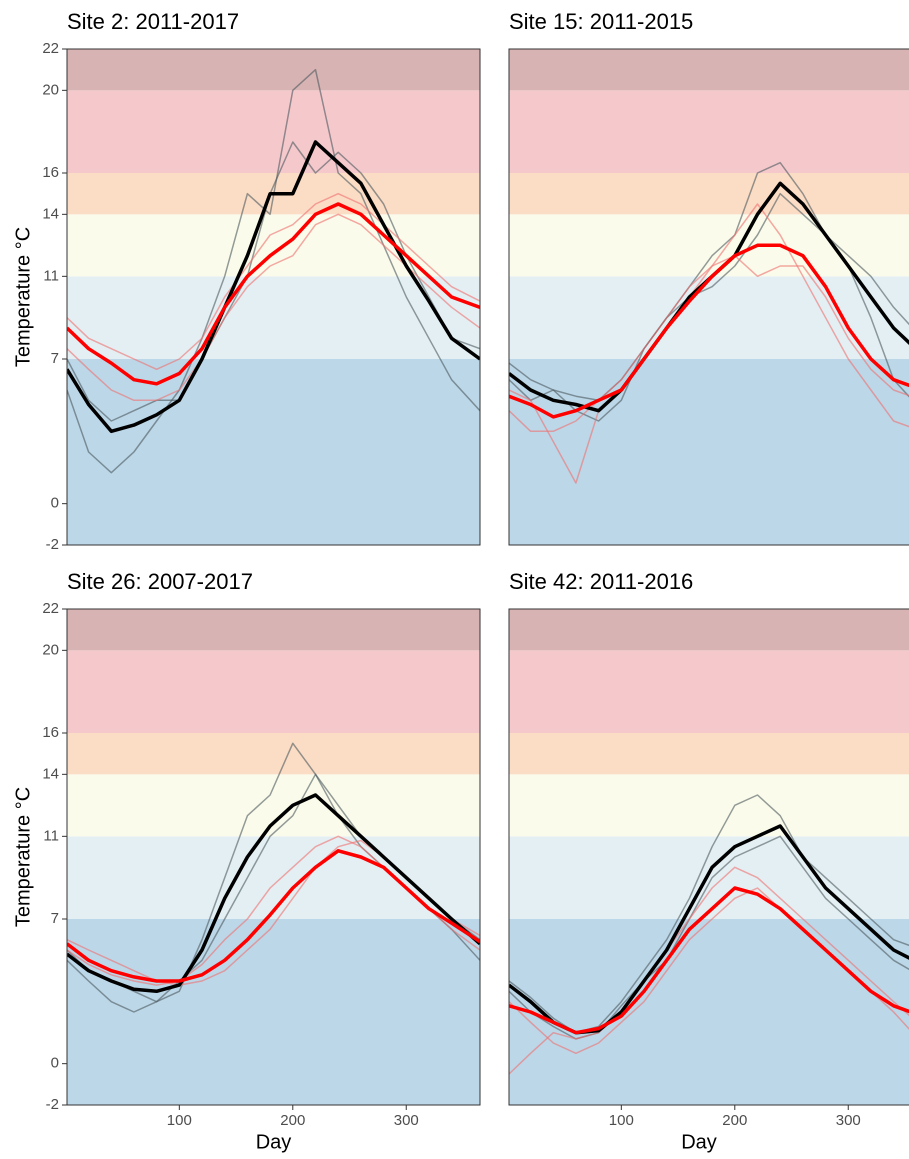  Describe the element at coordinates (153, 21) in the screenshot. I see `panel-title: Site 2: 2011-2017` at that location.